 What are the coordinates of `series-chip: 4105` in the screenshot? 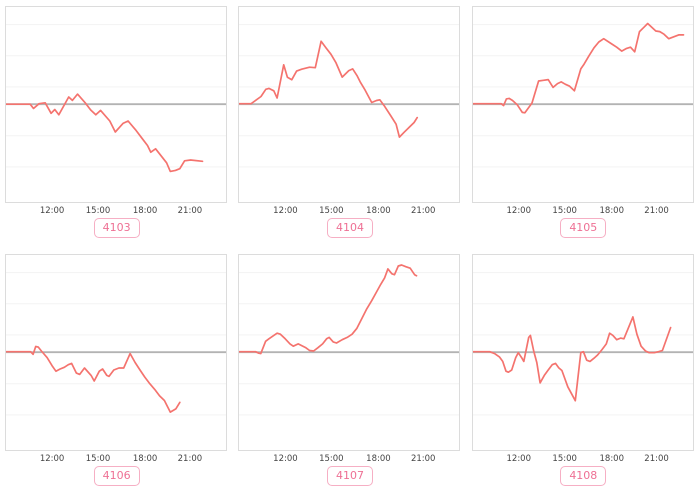 It's located at (583, 228).